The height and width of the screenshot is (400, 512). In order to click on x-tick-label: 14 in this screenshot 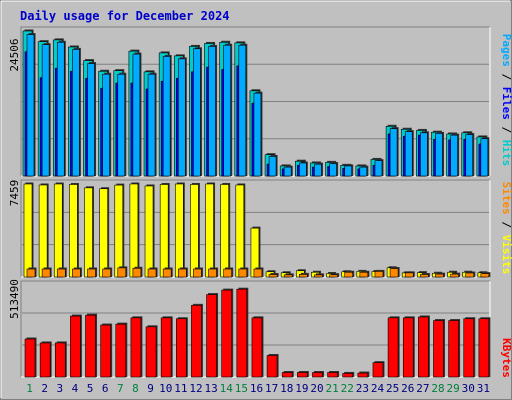, I will do `click(227, 388)`.